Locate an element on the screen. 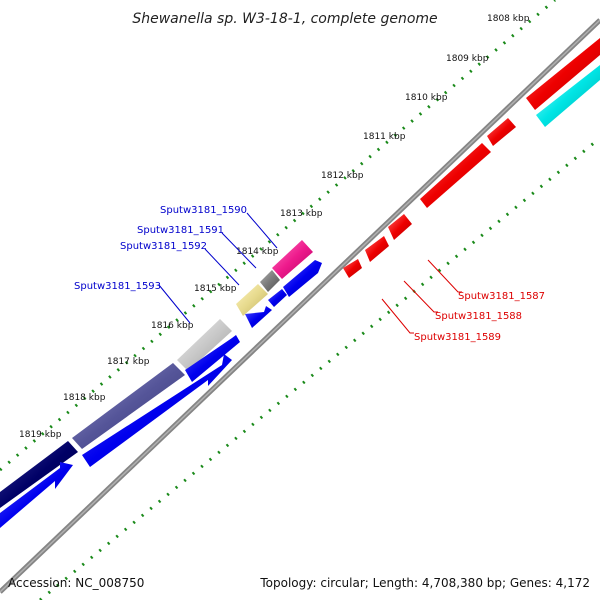 The image size is (600, 600). feature-red-b is located at coordinates (501, 132).